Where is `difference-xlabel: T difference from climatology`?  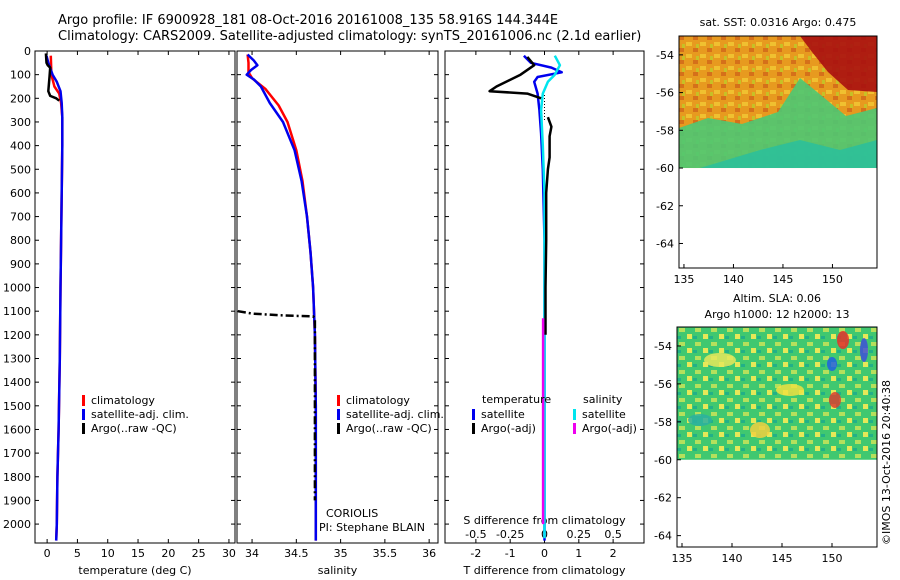 difference-xlabel: T difference from climatology is located at coordinates (544, 570).